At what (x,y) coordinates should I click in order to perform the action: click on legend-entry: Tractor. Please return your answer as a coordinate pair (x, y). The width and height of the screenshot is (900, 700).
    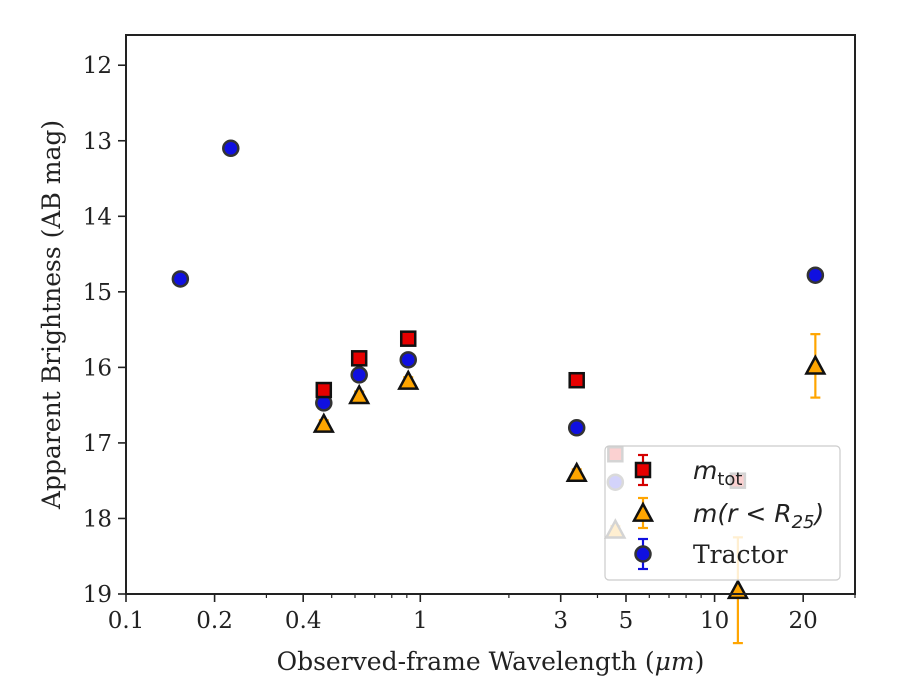
    Looking at the image, I should click on (711, 554).